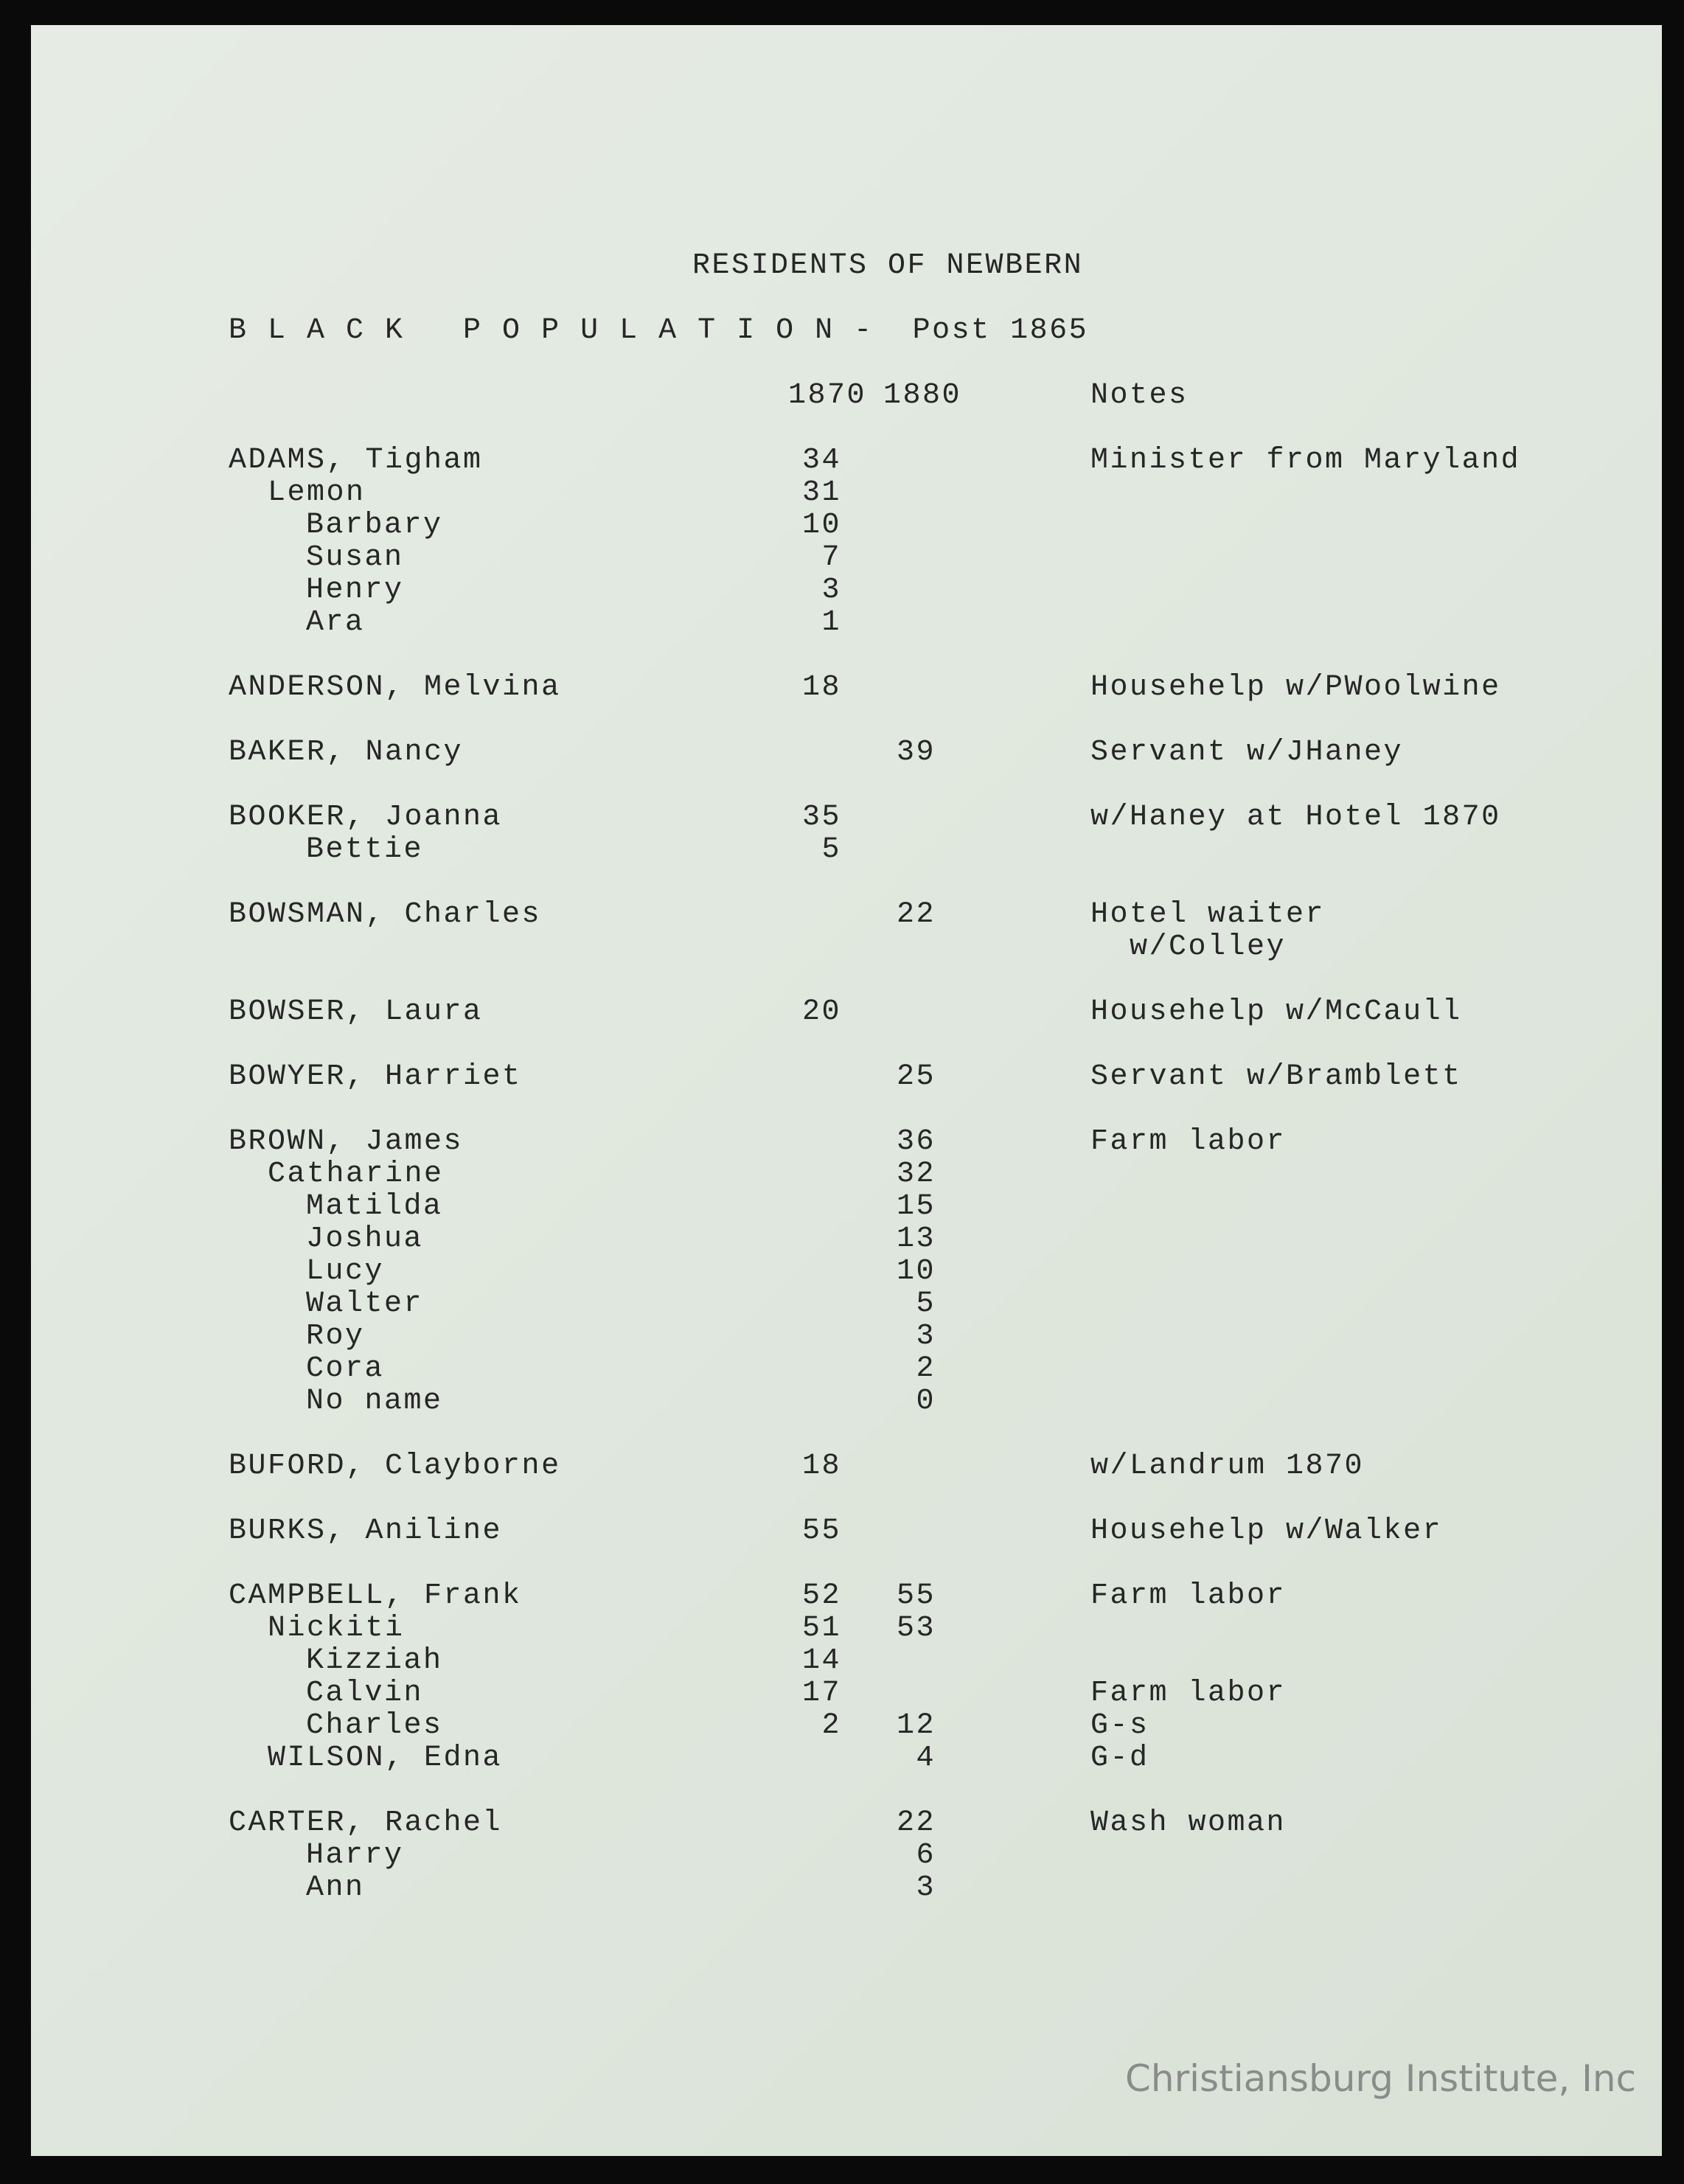  What do you see at coordinates (916, 1174) in the screenshot?
I see `age-1880: 32` at bounding box center [916, 1174].